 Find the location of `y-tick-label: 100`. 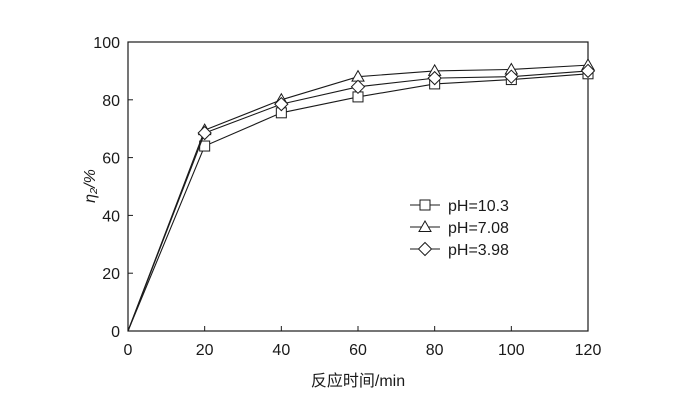

y-tick-label: 100 is located at coordinates (106, 43).